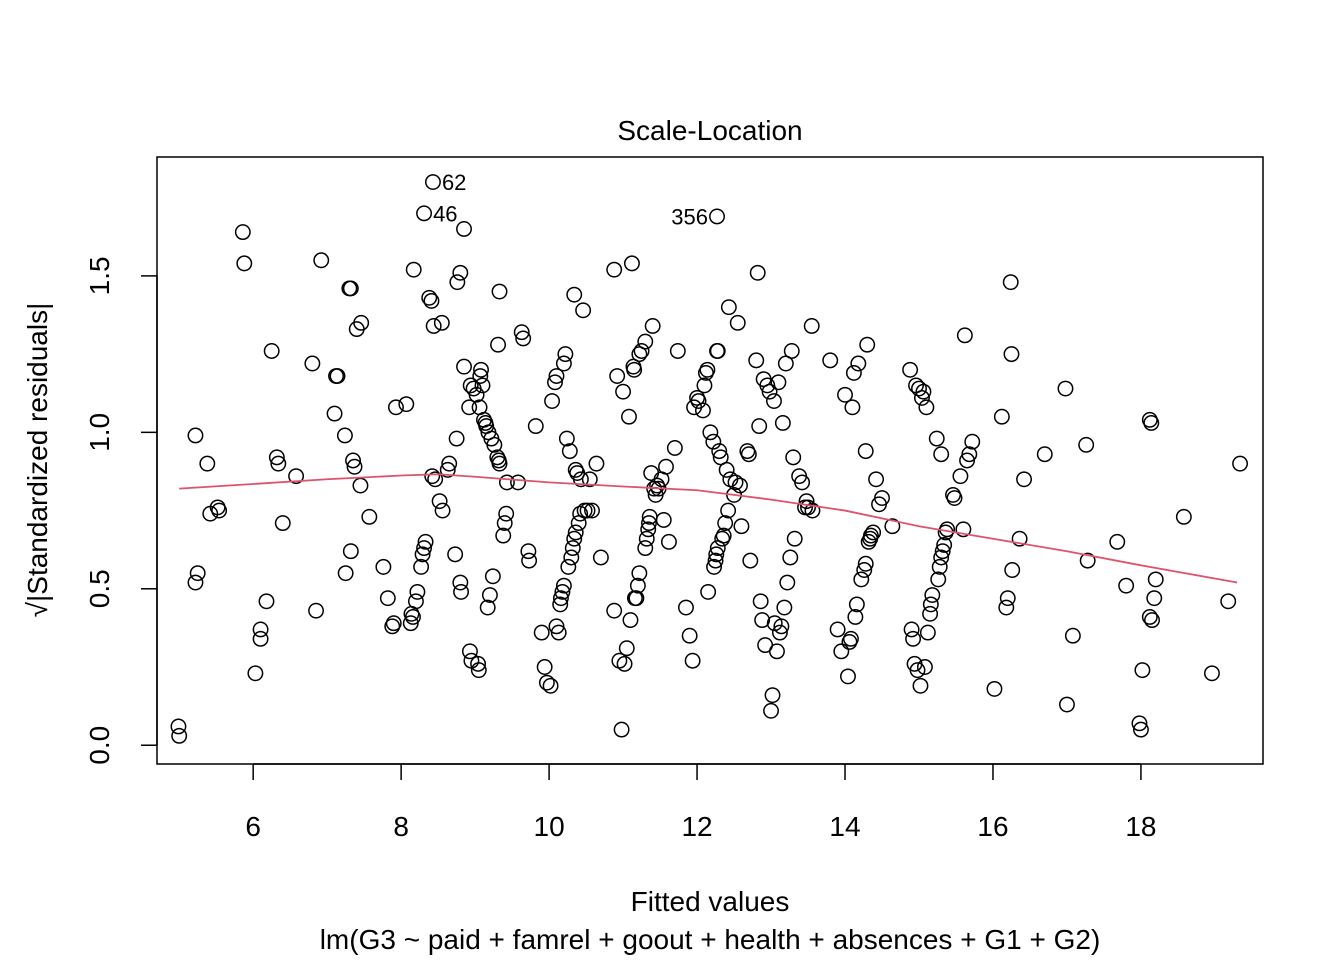 Image resolution: width=1344 pixels, height=960 pixels. Describe the element at coordinates (992, 826) in the screenshot. I see `x-tick-label: 16` at that location.